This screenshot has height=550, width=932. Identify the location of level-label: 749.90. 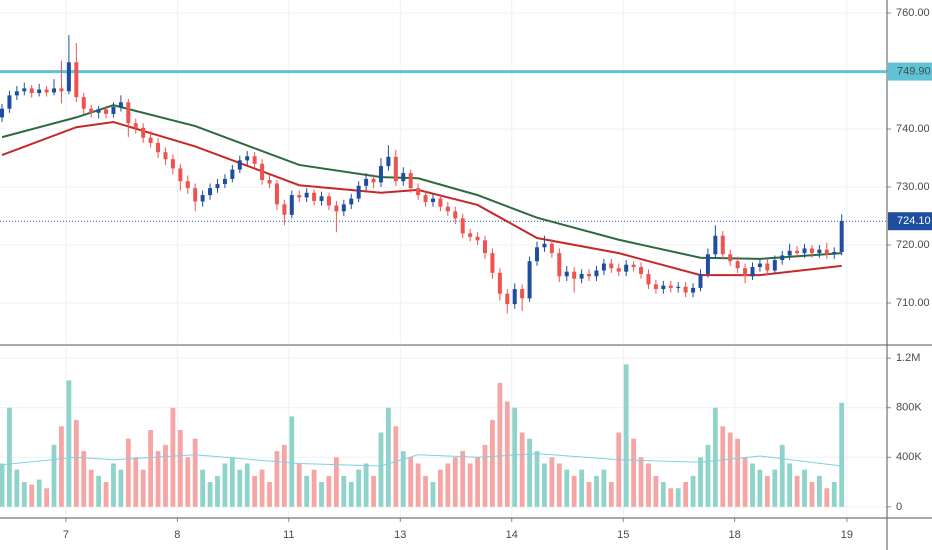
(914, 71).